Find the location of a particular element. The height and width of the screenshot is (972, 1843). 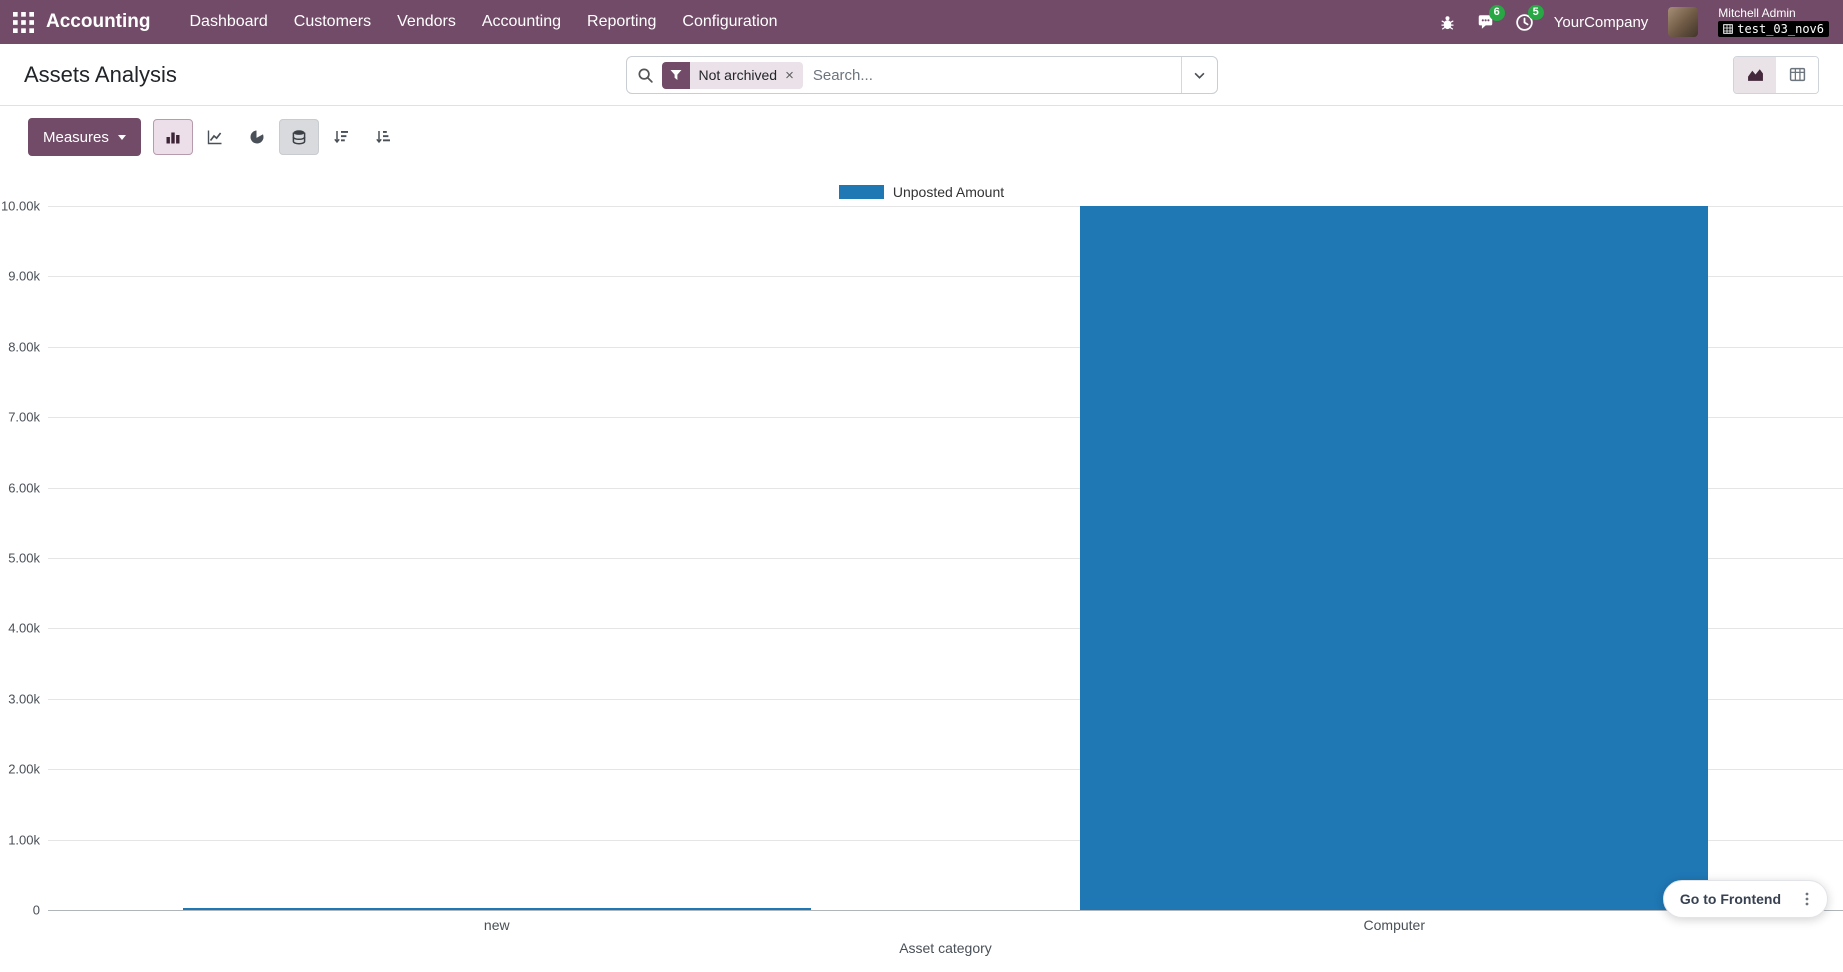

bar-new is located at coordinates (496, 908).